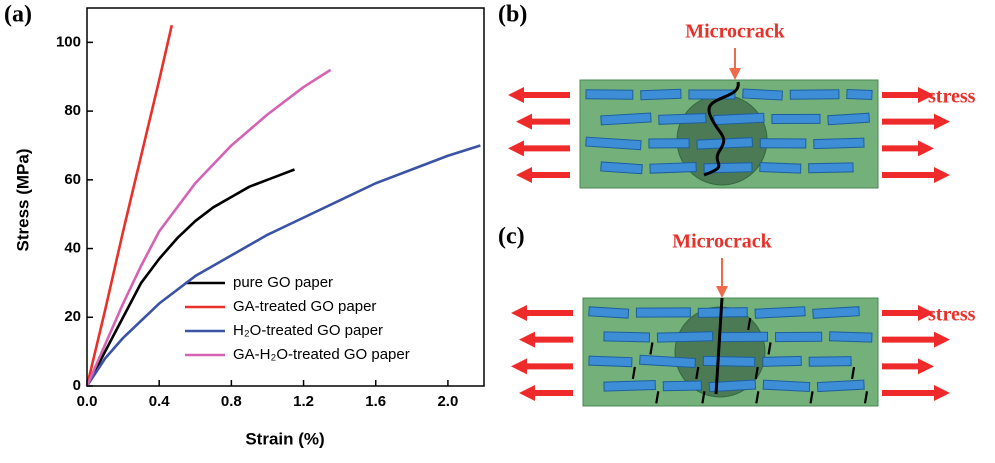  I want to click on y-tick-label: 100, so click(68, 41).